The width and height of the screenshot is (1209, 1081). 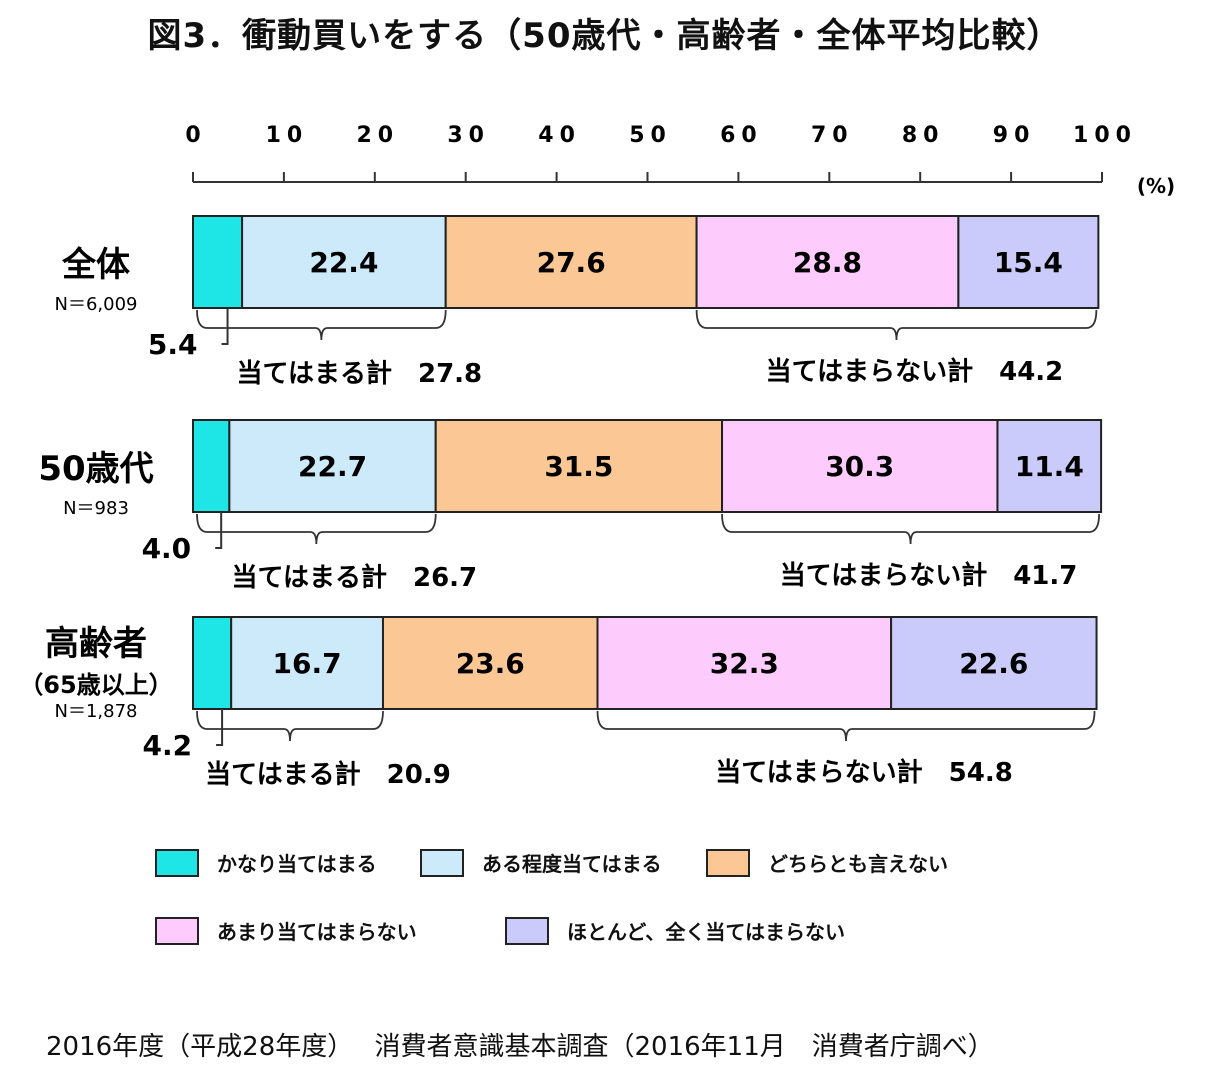 I want to click on group-sample-size: N＝983, so click(x=96, y=508).